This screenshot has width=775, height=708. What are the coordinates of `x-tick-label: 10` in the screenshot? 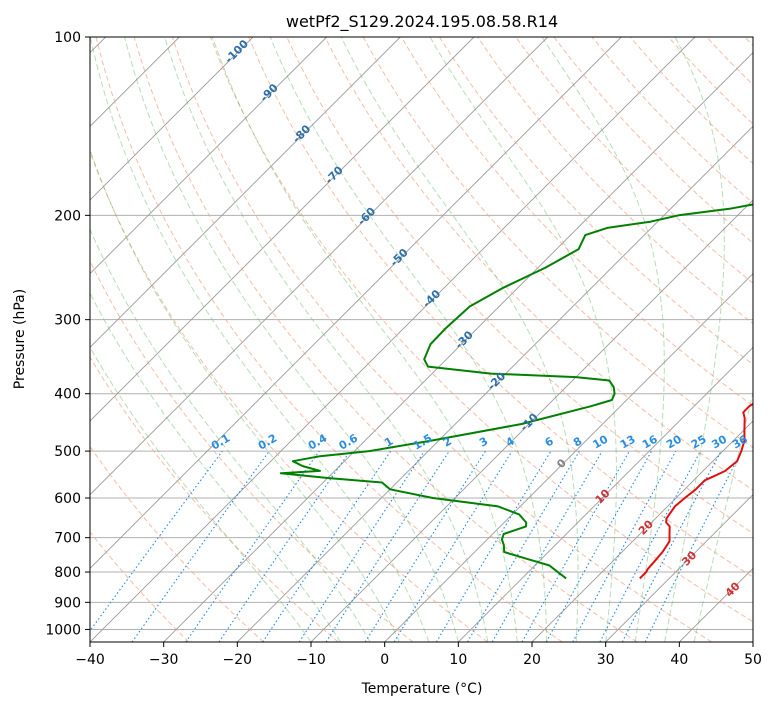 It's located at (458, 660).